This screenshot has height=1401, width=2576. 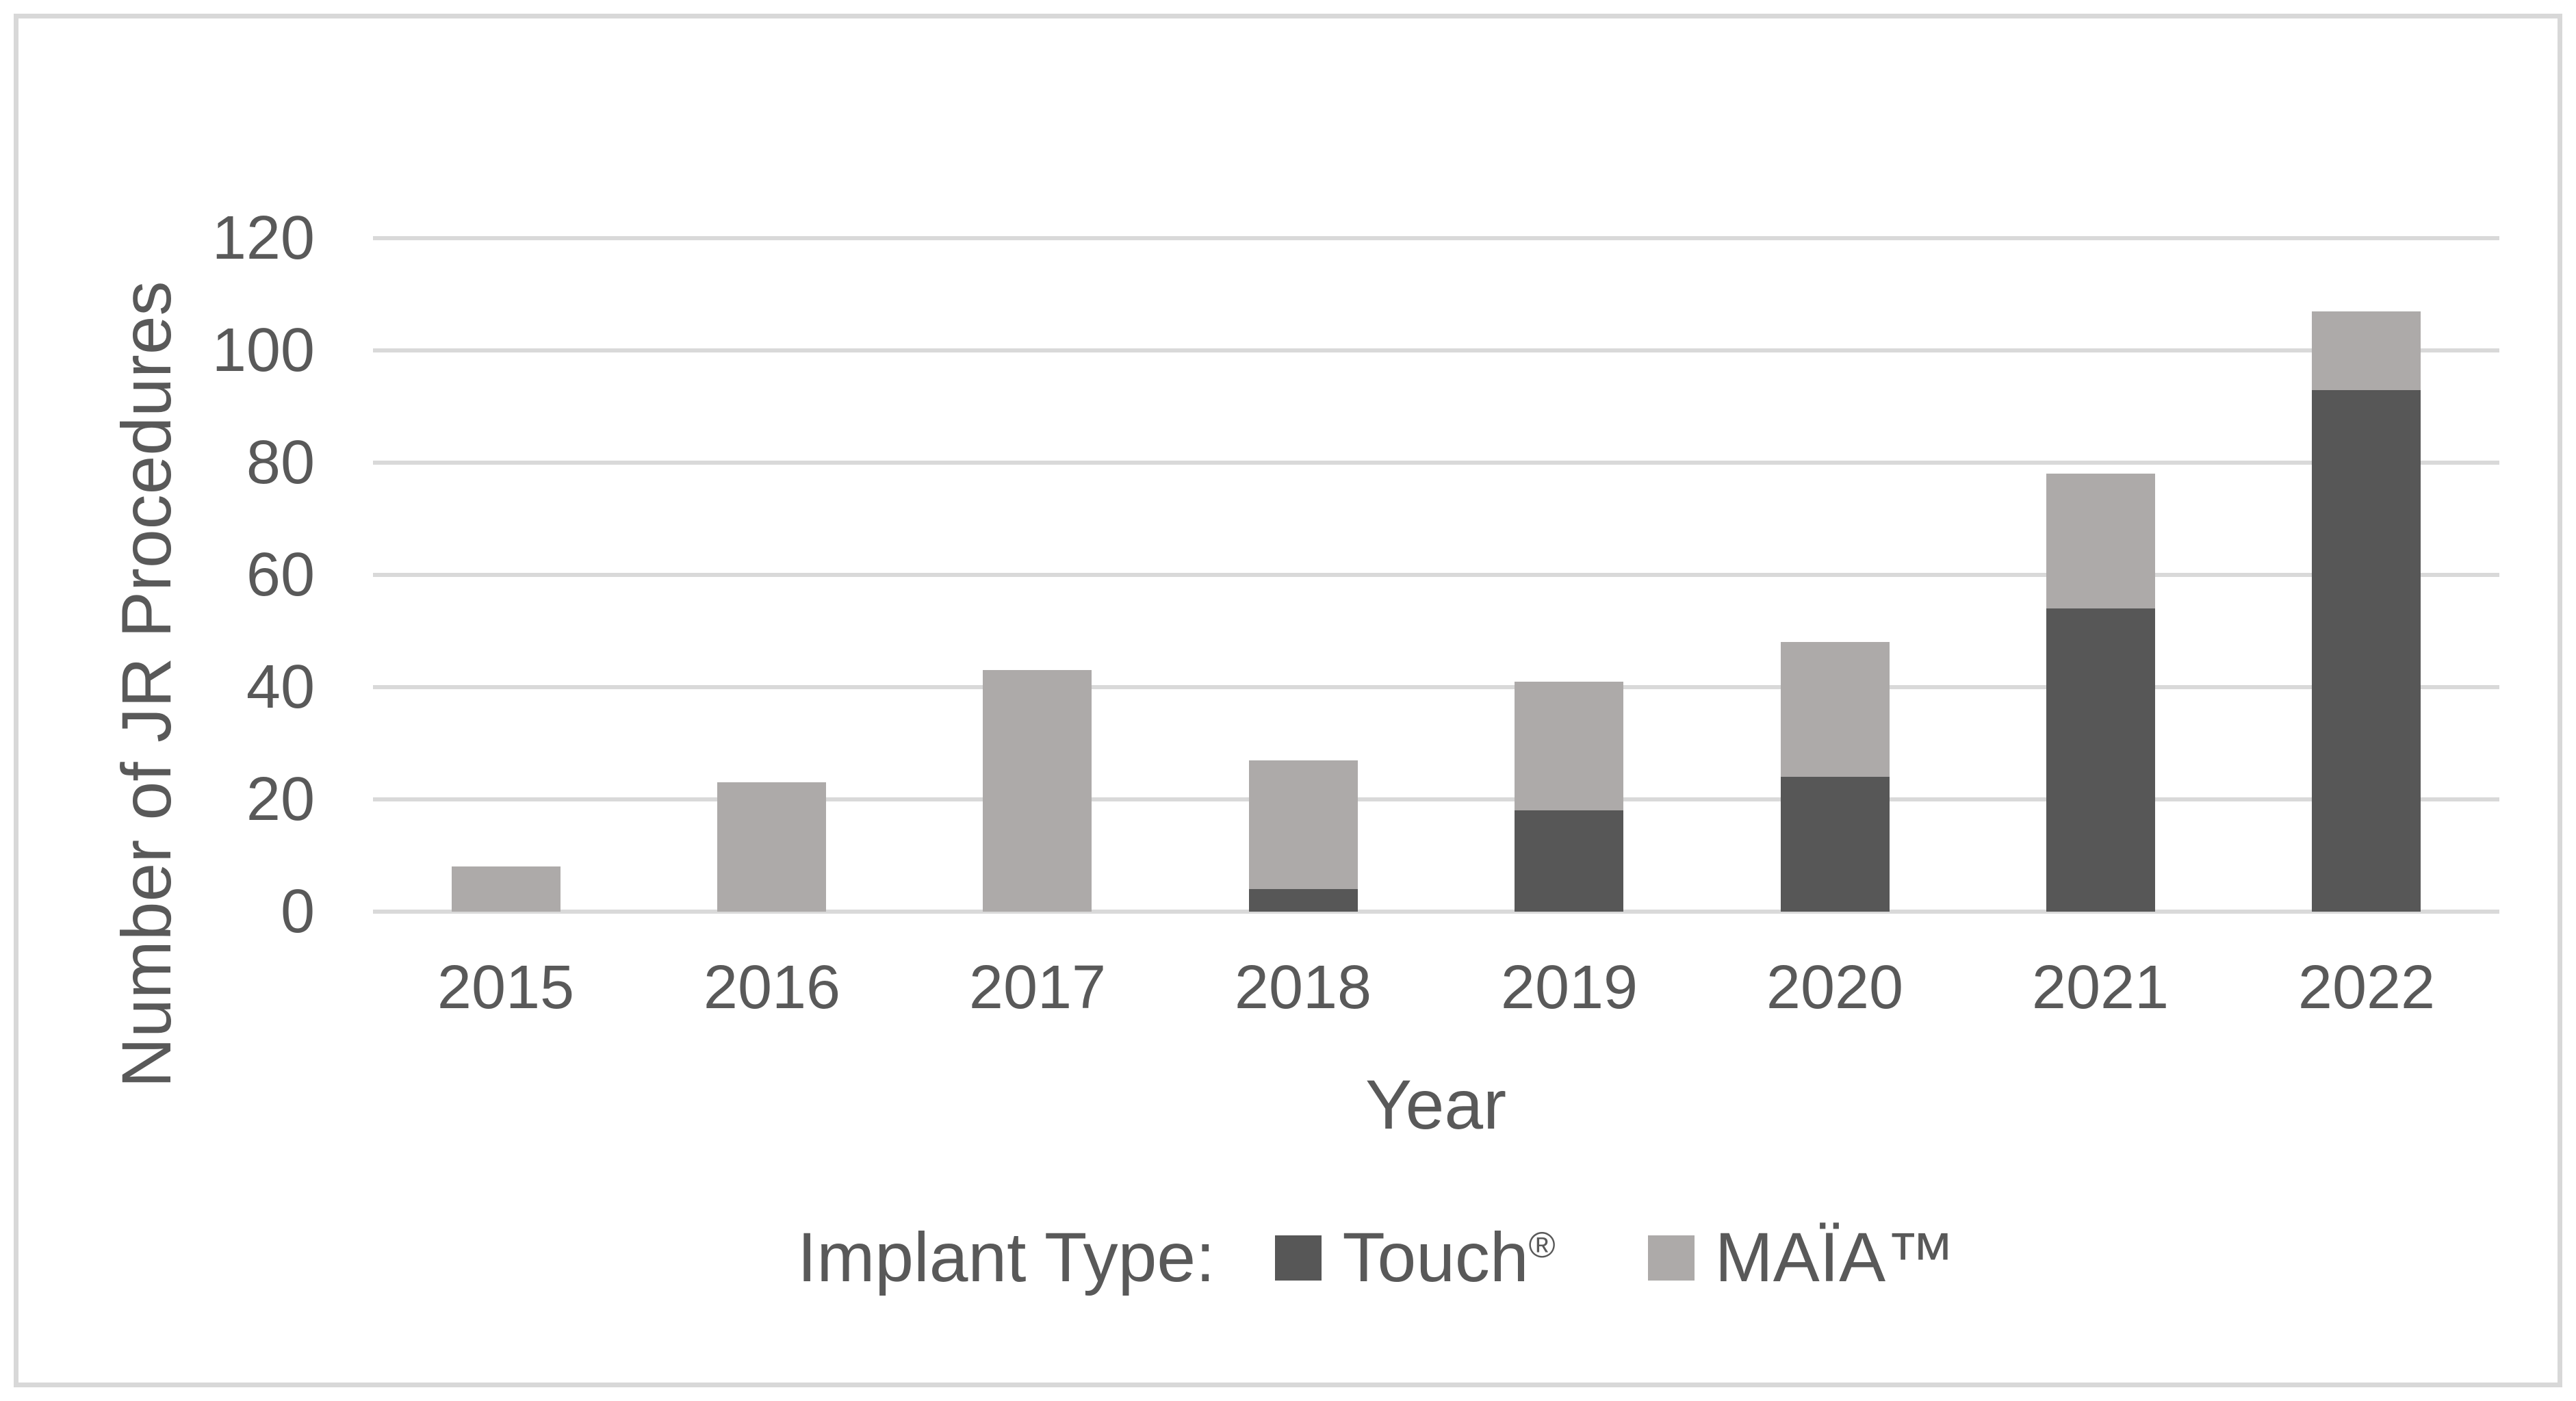 What do you see at coordinates (1436, 1105) in the screenshot?
I see `x-axis-title: Year` at bounding box center [1436, 1105].